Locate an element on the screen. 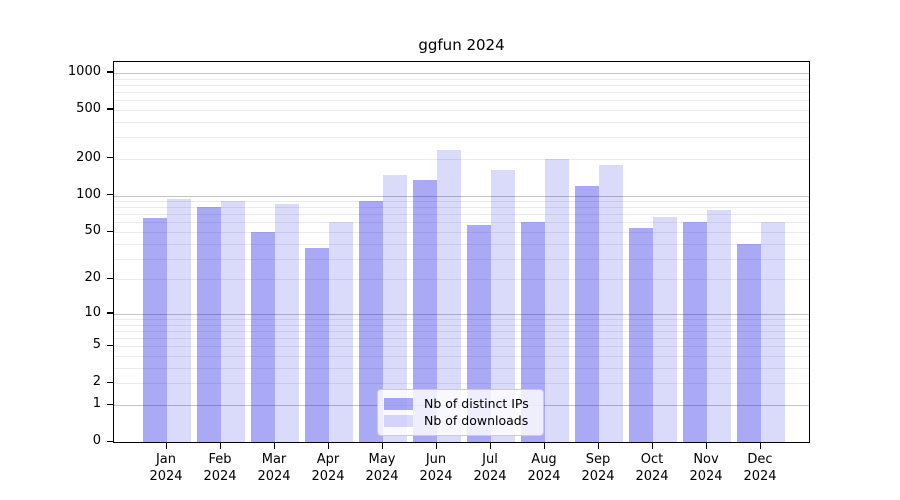  x-tick-label: Mar 2024 is located at coordinates (274, 468).